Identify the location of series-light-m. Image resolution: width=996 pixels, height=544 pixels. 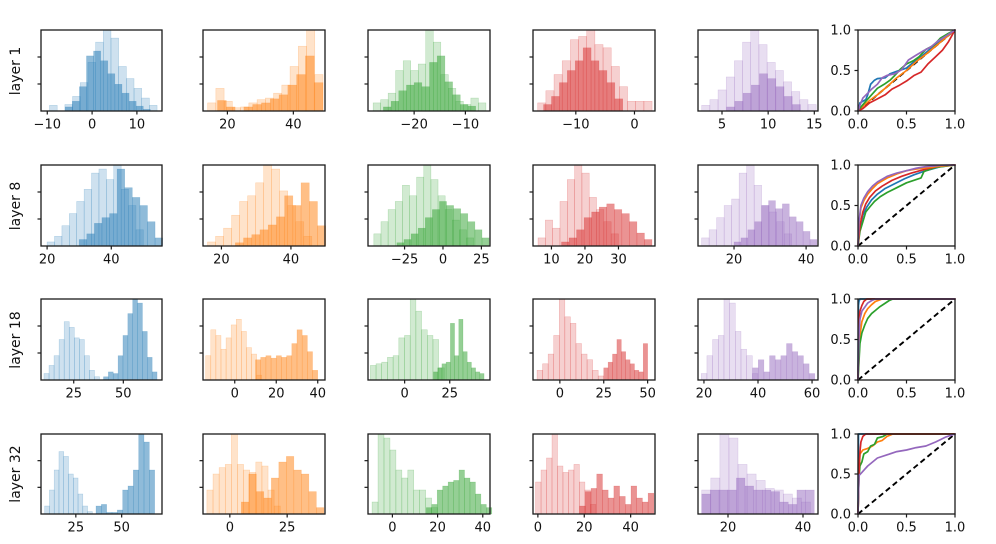
(71, 351).